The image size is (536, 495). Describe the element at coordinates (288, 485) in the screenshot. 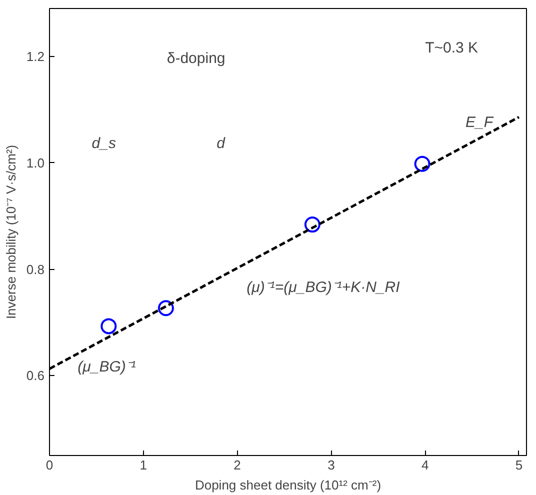

I see `x-axis-title: Doping sheet density (10¹² cm⁻²)` at that location.